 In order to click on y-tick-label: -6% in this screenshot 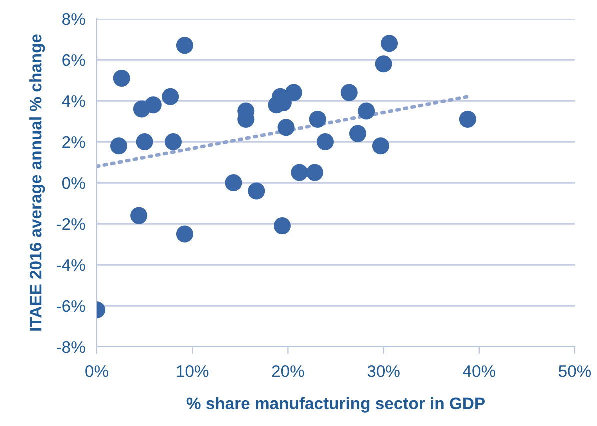, I will do `click(71, 306)`.